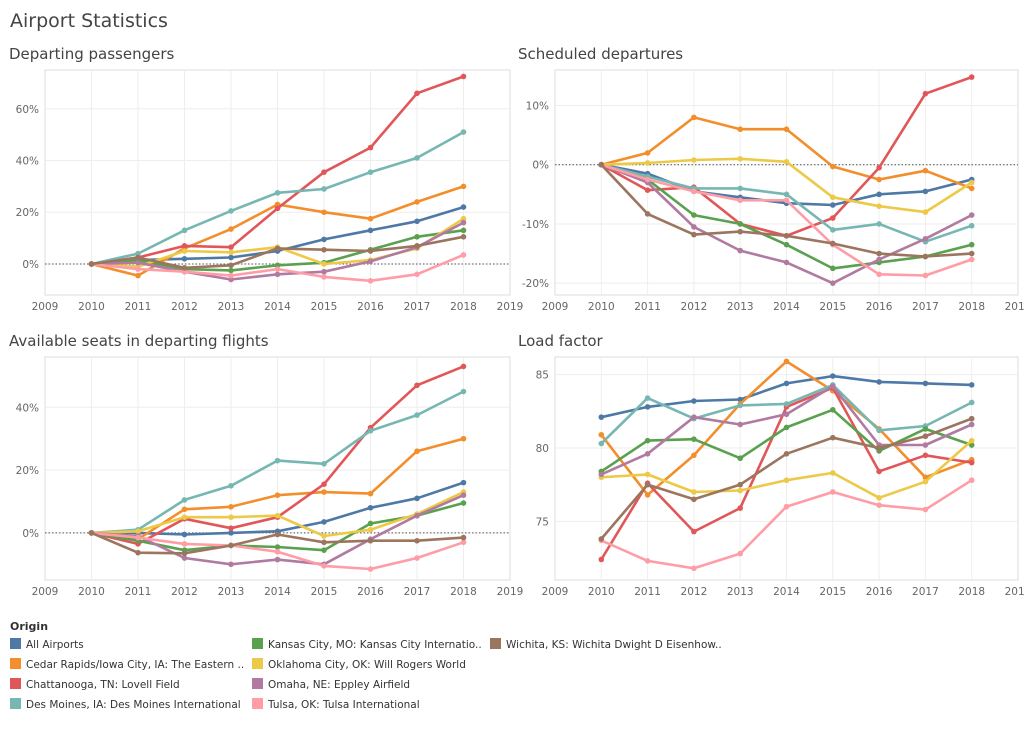  I want to click on legend-item-omaha: Omaha, NE: Eppley Airfield, so click(331, 685).